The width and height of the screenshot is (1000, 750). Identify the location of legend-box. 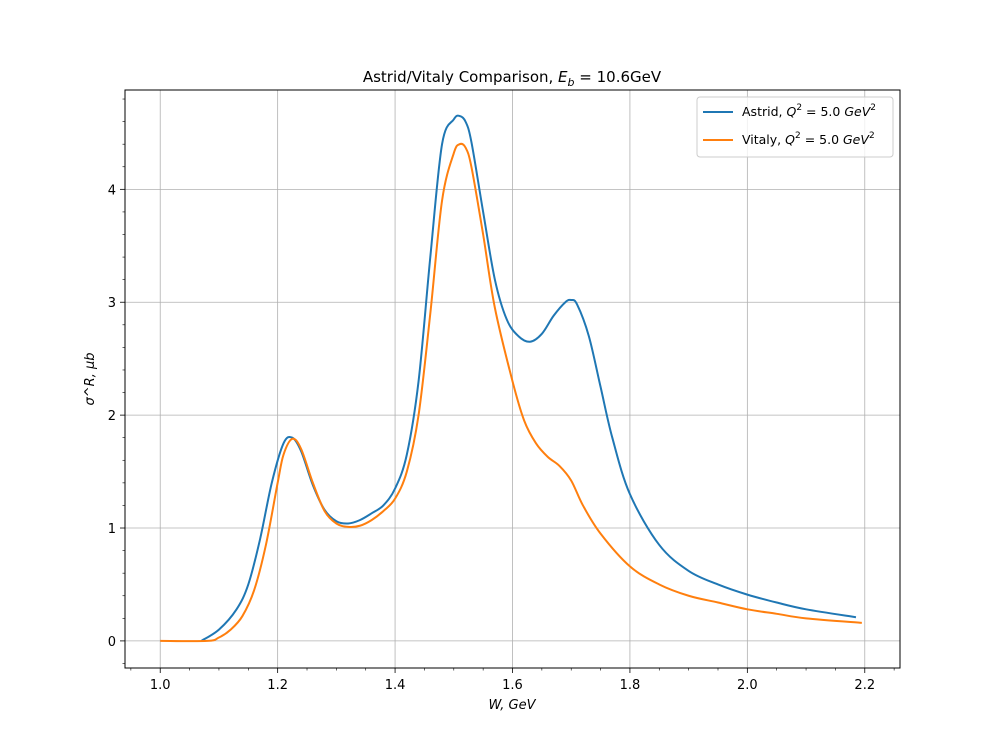
(795, 127).